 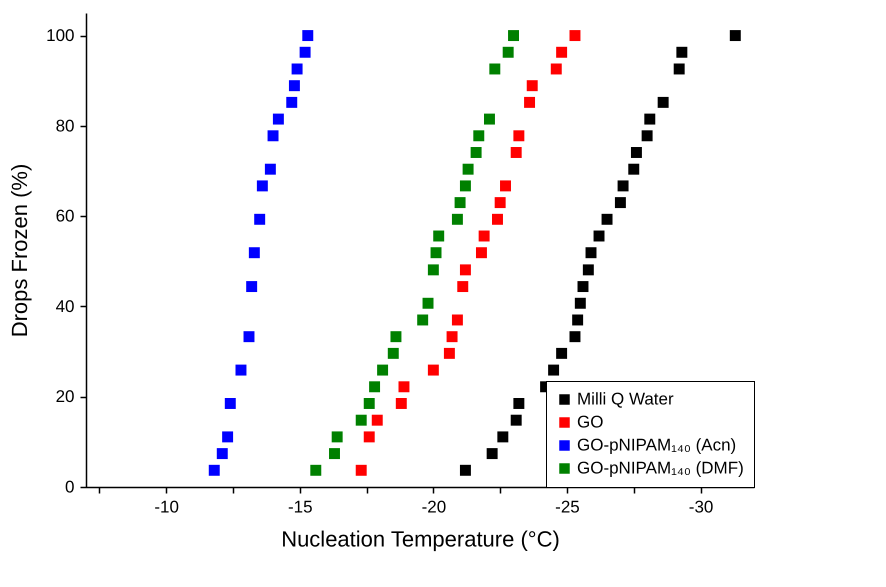 I want to click on x-tick-label: -30, so click(x=701, y=507).